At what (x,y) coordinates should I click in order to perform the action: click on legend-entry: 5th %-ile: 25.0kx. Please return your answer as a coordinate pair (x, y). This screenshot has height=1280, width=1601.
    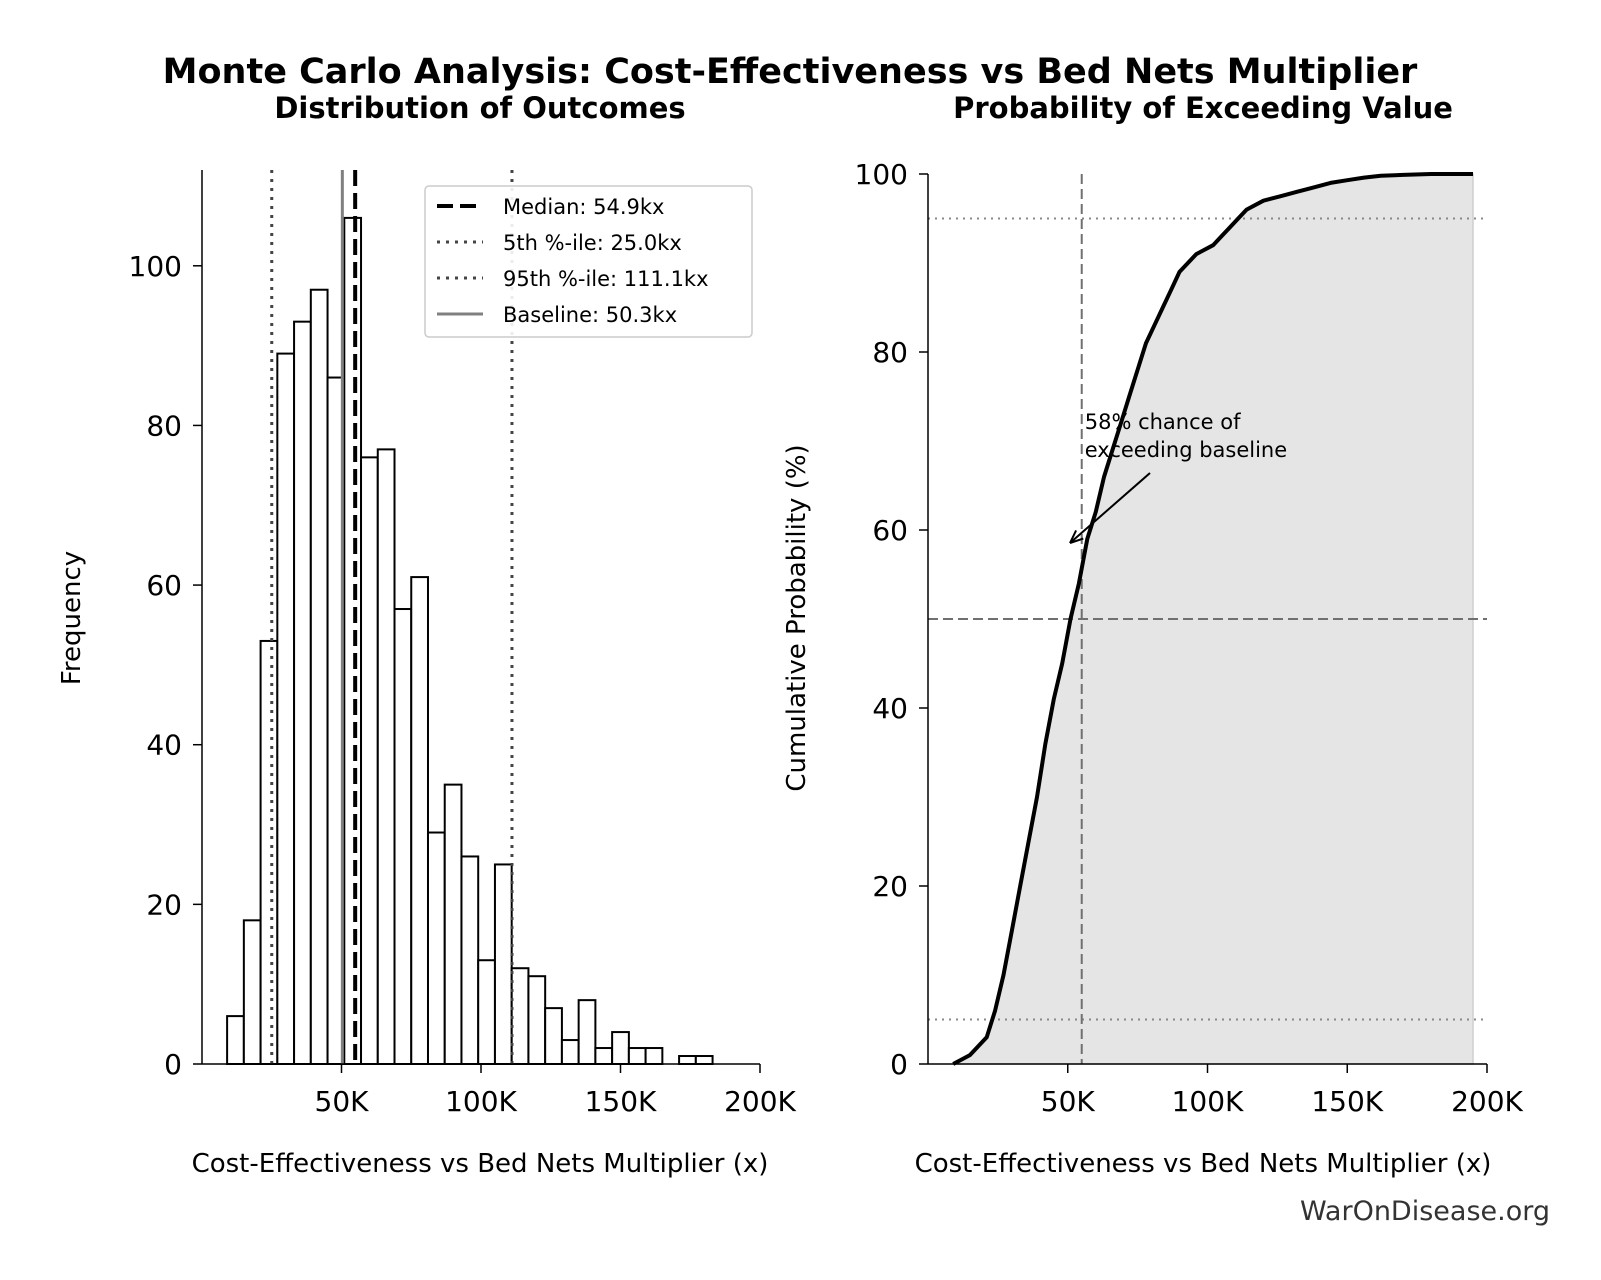
    Looking at the image, I should click on (592, 243).